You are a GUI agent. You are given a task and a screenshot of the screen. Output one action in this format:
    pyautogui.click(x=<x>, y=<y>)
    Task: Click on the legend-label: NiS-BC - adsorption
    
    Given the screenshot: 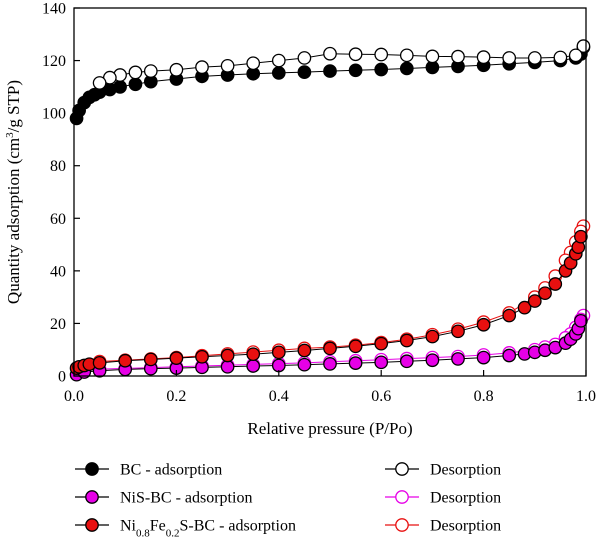 What is the action you would take?
    pyautogui.click(x=186, y=498)
    